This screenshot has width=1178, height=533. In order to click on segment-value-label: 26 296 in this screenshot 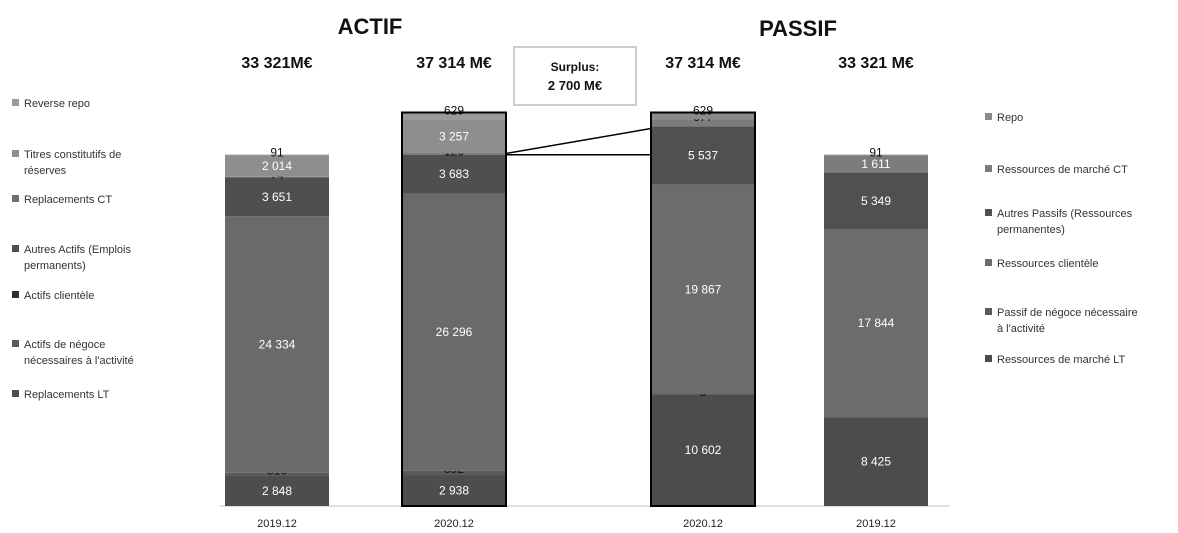, I will do `click(454, 332)`.